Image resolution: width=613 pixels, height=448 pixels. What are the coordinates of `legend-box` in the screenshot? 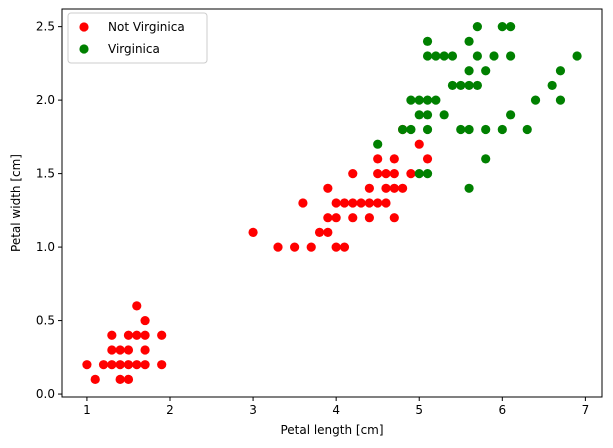 It's located at (137, 38).